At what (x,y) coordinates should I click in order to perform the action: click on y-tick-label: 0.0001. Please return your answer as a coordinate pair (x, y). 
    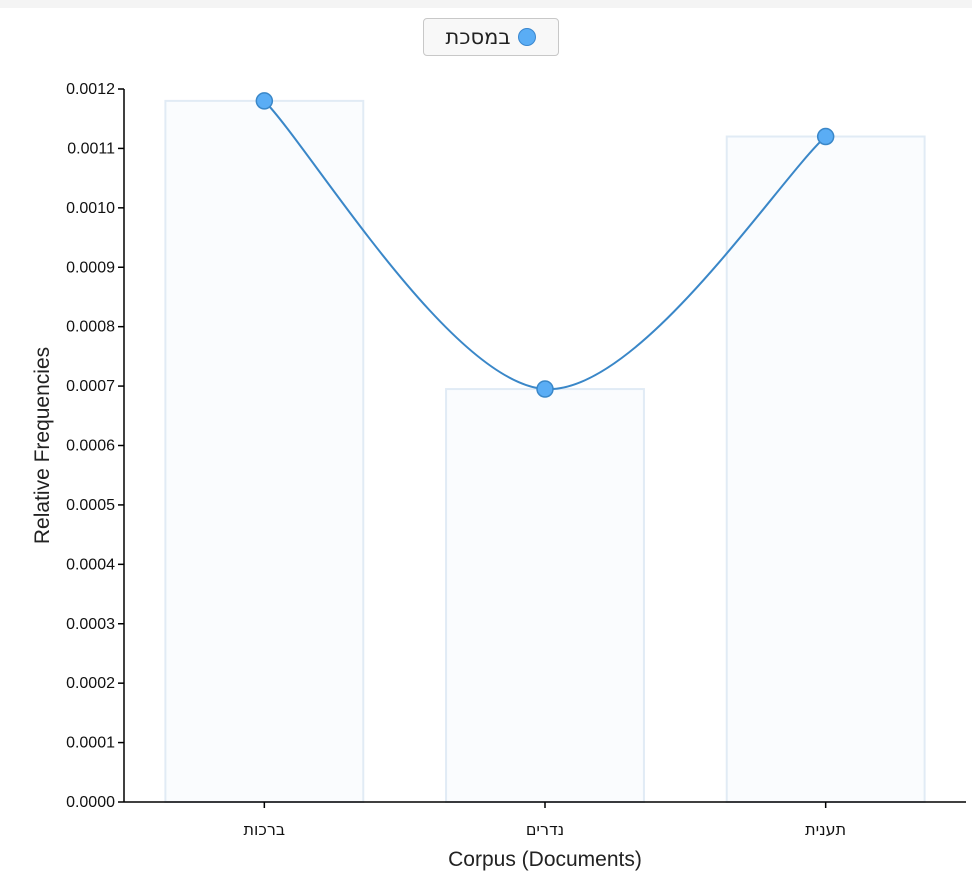
    Looking at the image, I should click on (90, 743).